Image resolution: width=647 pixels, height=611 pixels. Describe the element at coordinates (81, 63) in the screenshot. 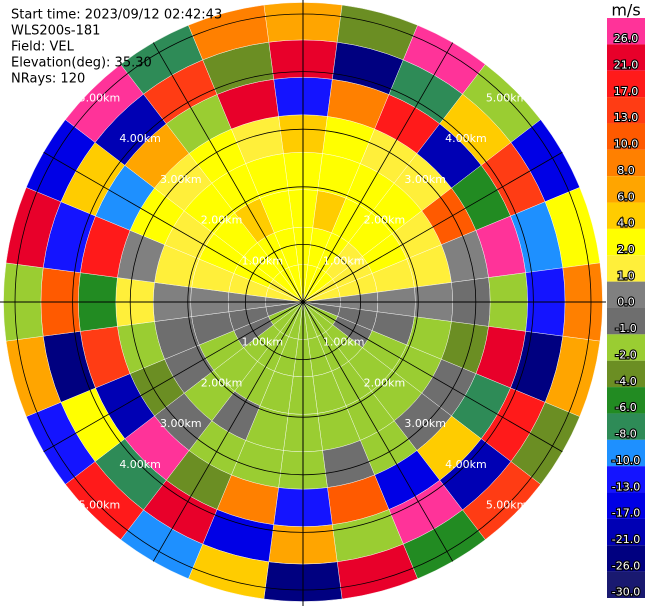

I see `header-line: Elevation(deg): 35.30` at that location.